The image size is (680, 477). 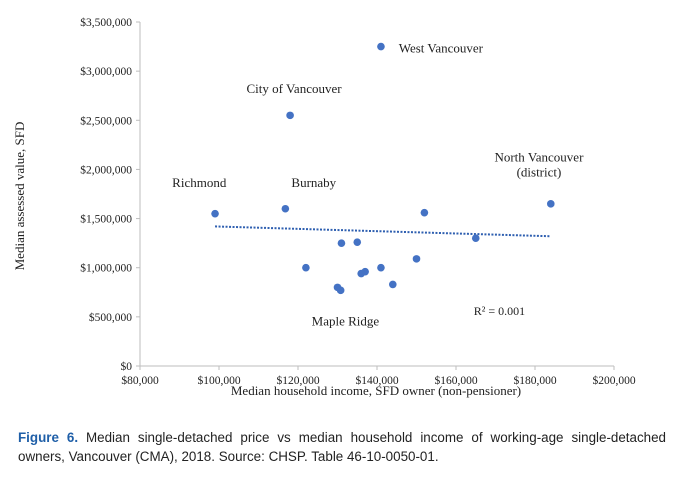 I want to click on y-tick-label: $2,000,000, so click(x=106, y=169).